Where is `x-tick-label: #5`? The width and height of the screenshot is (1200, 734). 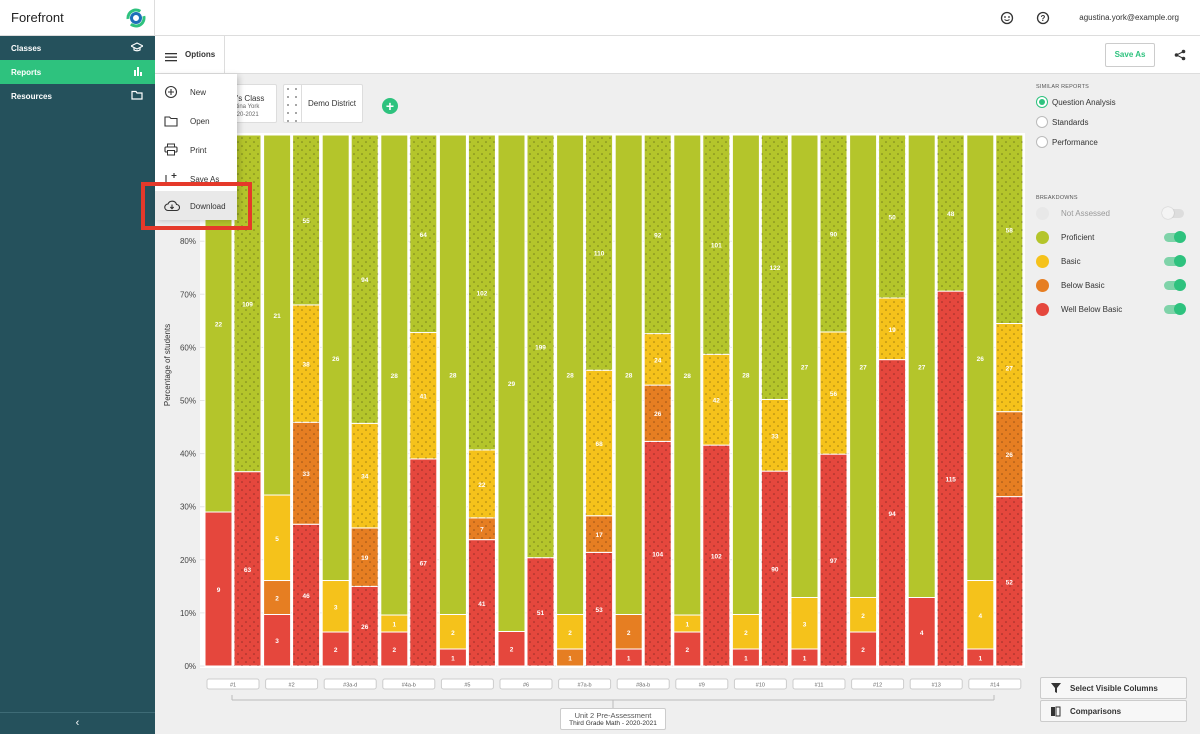 x-tick-label: #5 is located at coordinates (467, 686).